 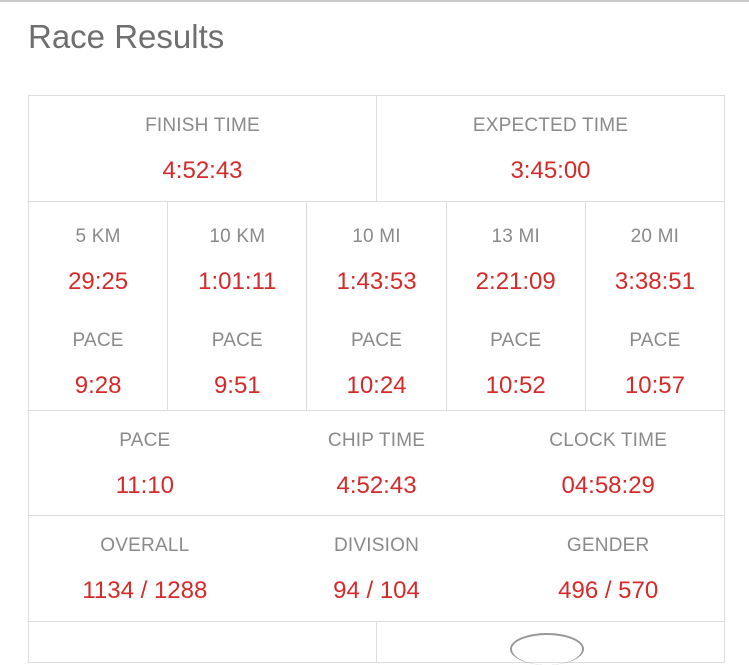 What do you see at coordinates (145, 568) in the screenshot?
I see `overall-cell: OVERALL 1134 / 1288` at bounding box center [145, 568].